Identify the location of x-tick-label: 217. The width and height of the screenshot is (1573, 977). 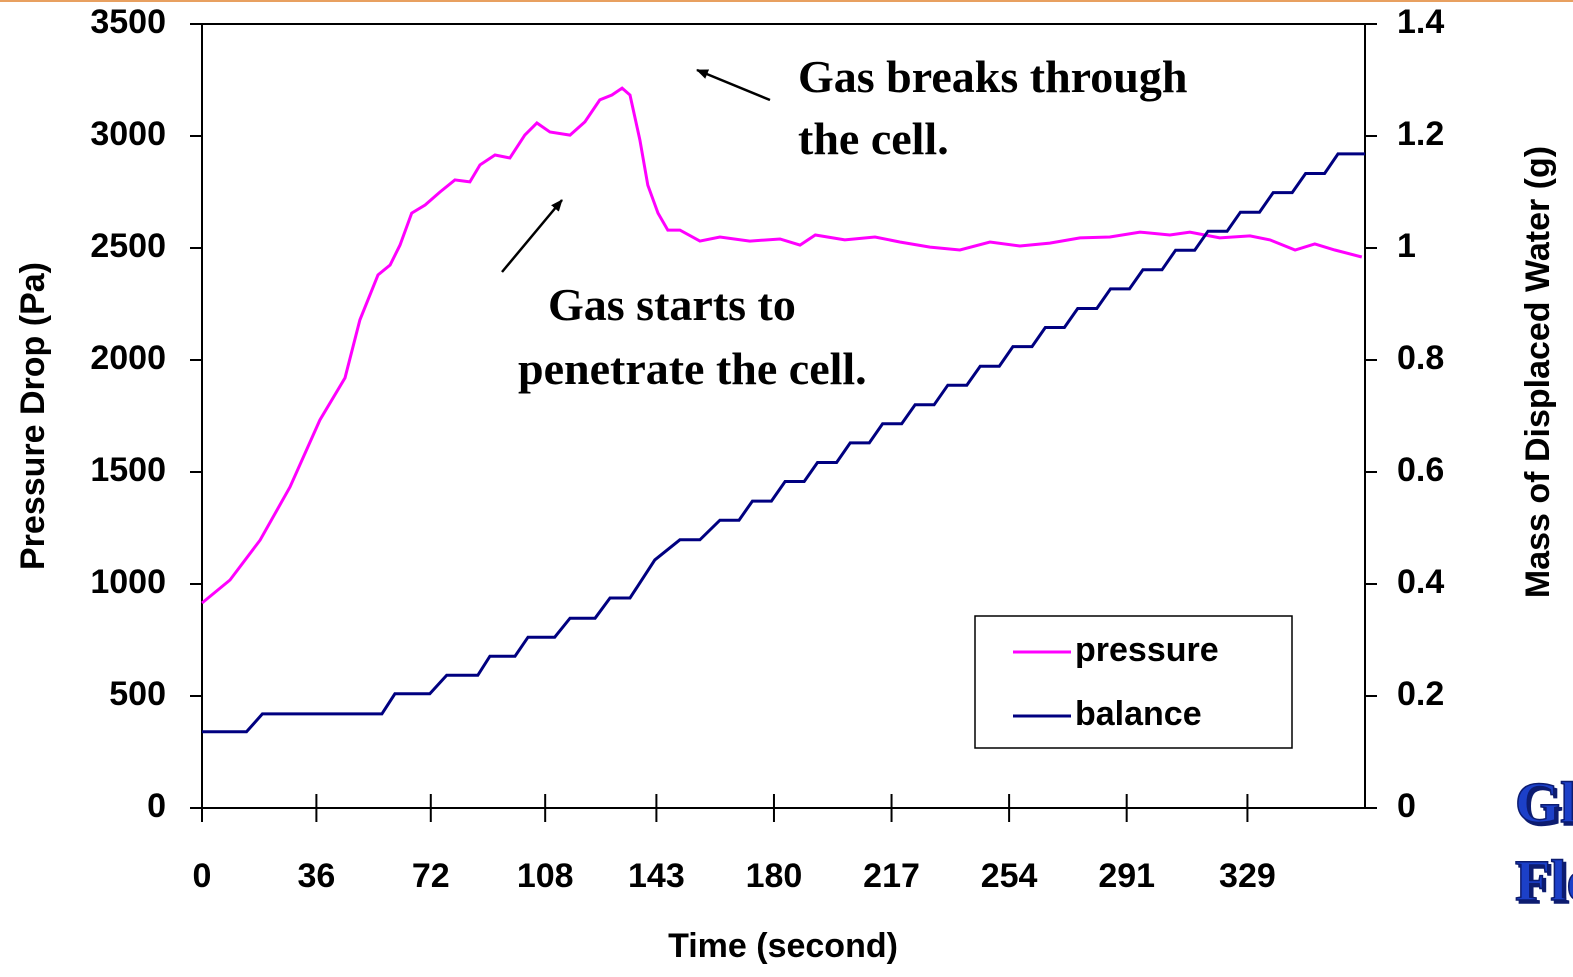
(891, 876).